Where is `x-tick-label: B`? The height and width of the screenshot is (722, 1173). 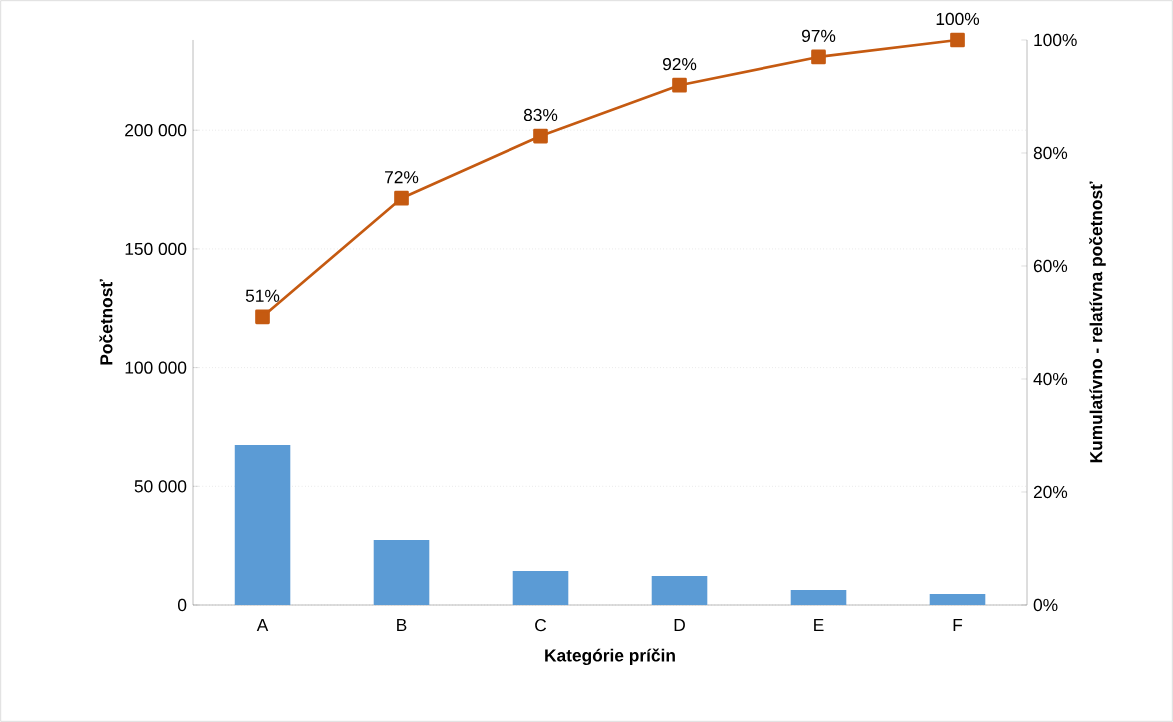
x-tick-label: B is located at coordinates (402, 625).